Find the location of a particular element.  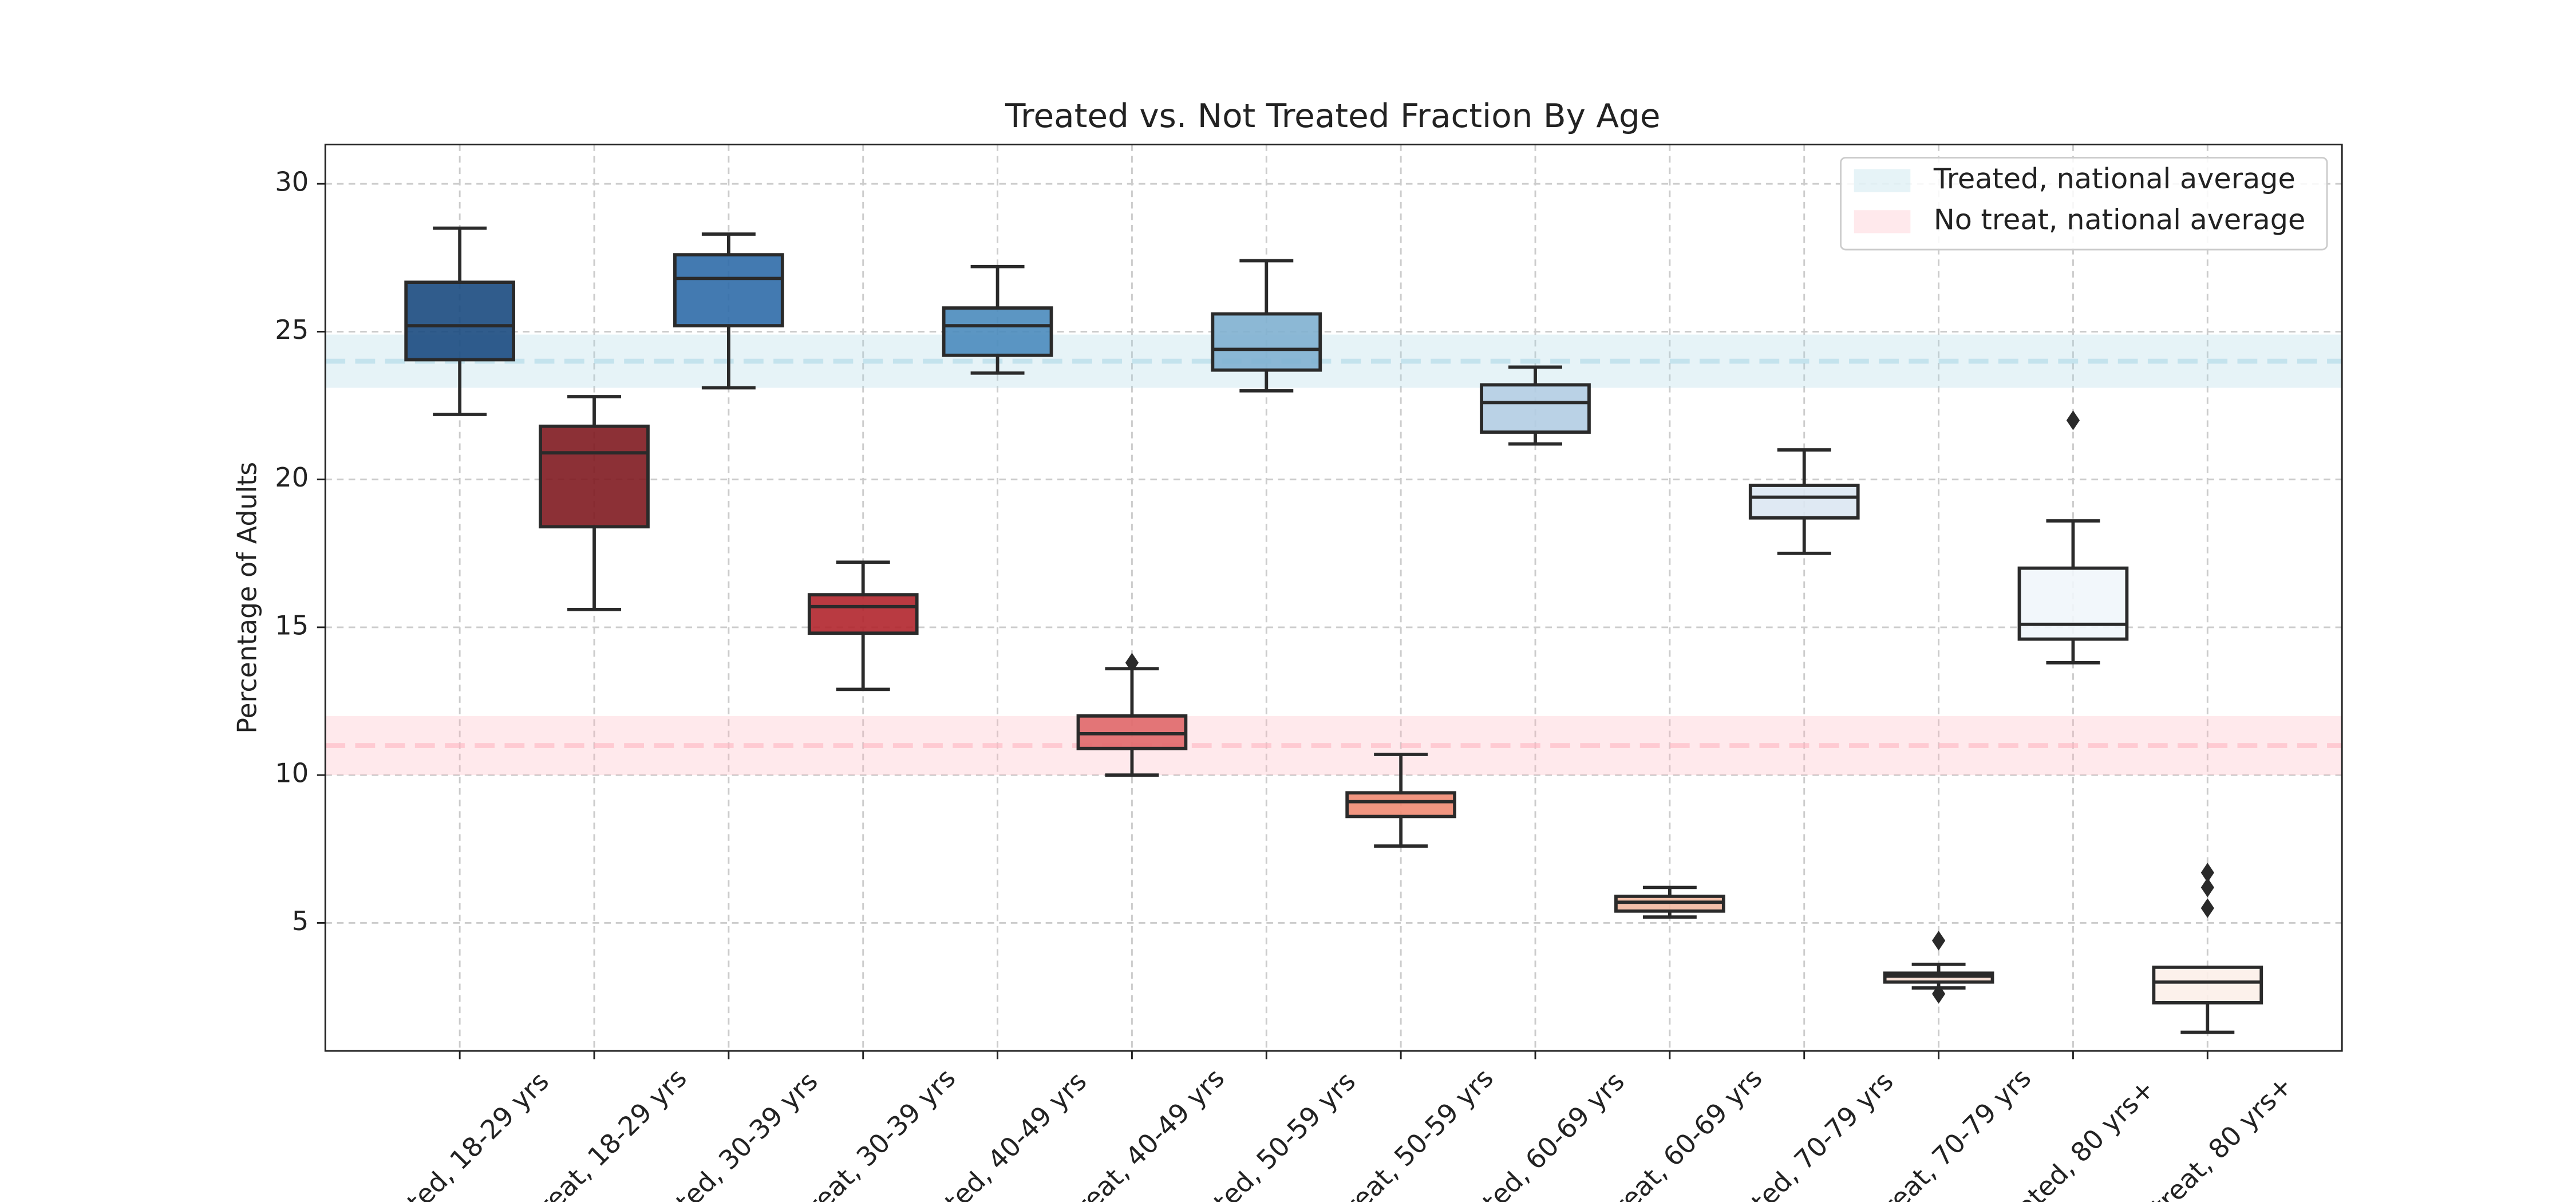

x-tick-label: Treated, 18-29 yrs is located at coordinates (458, 1134).